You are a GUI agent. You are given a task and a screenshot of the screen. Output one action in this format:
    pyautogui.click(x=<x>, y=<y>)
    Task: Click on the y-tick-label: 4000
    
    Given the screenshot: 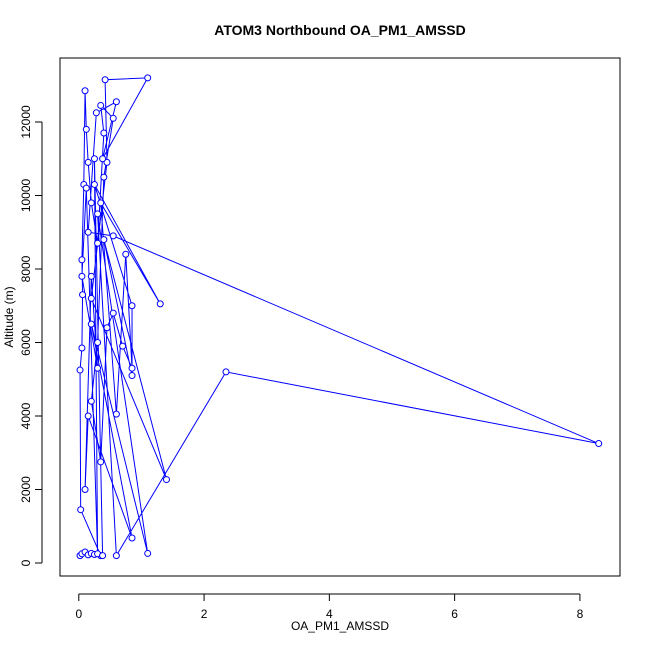 What is the action you would take?
    pyautogui.click(x=26, y=415)
    